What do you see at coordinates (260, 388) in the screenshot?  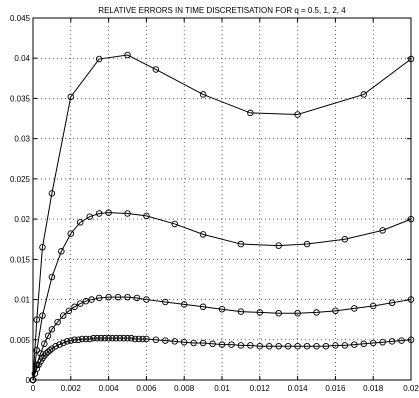 I see `x-tick-label: 0.012` at bounding box center [260, 388].